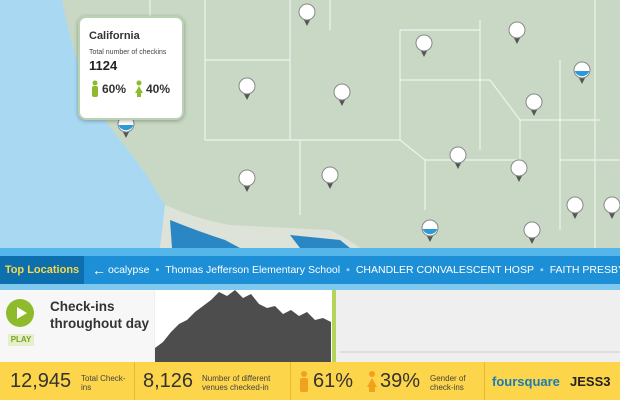 This screenshot has width=620, height=400. Describe the element at coordinates (333, 381) in the screenshot. I see `male-value: 61%` at that location.